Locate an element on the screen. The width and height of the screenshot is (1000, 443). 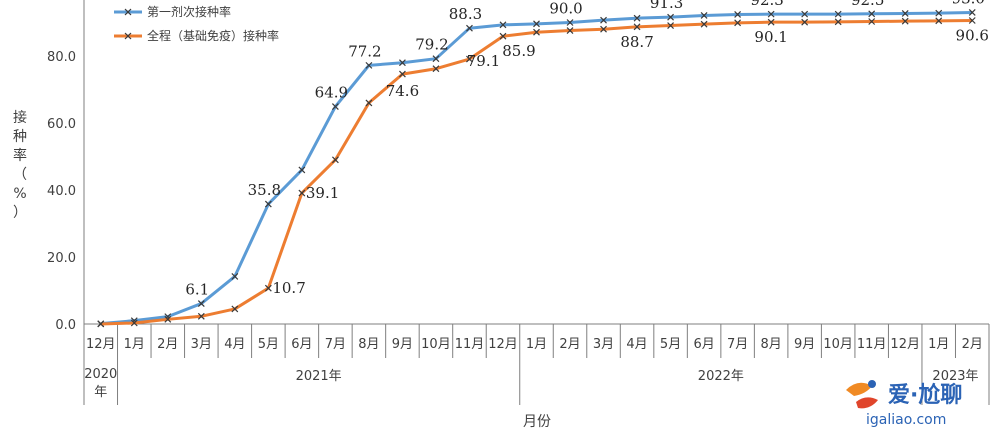
x-tick-label: 9月 is located at coordinates (804, 344).